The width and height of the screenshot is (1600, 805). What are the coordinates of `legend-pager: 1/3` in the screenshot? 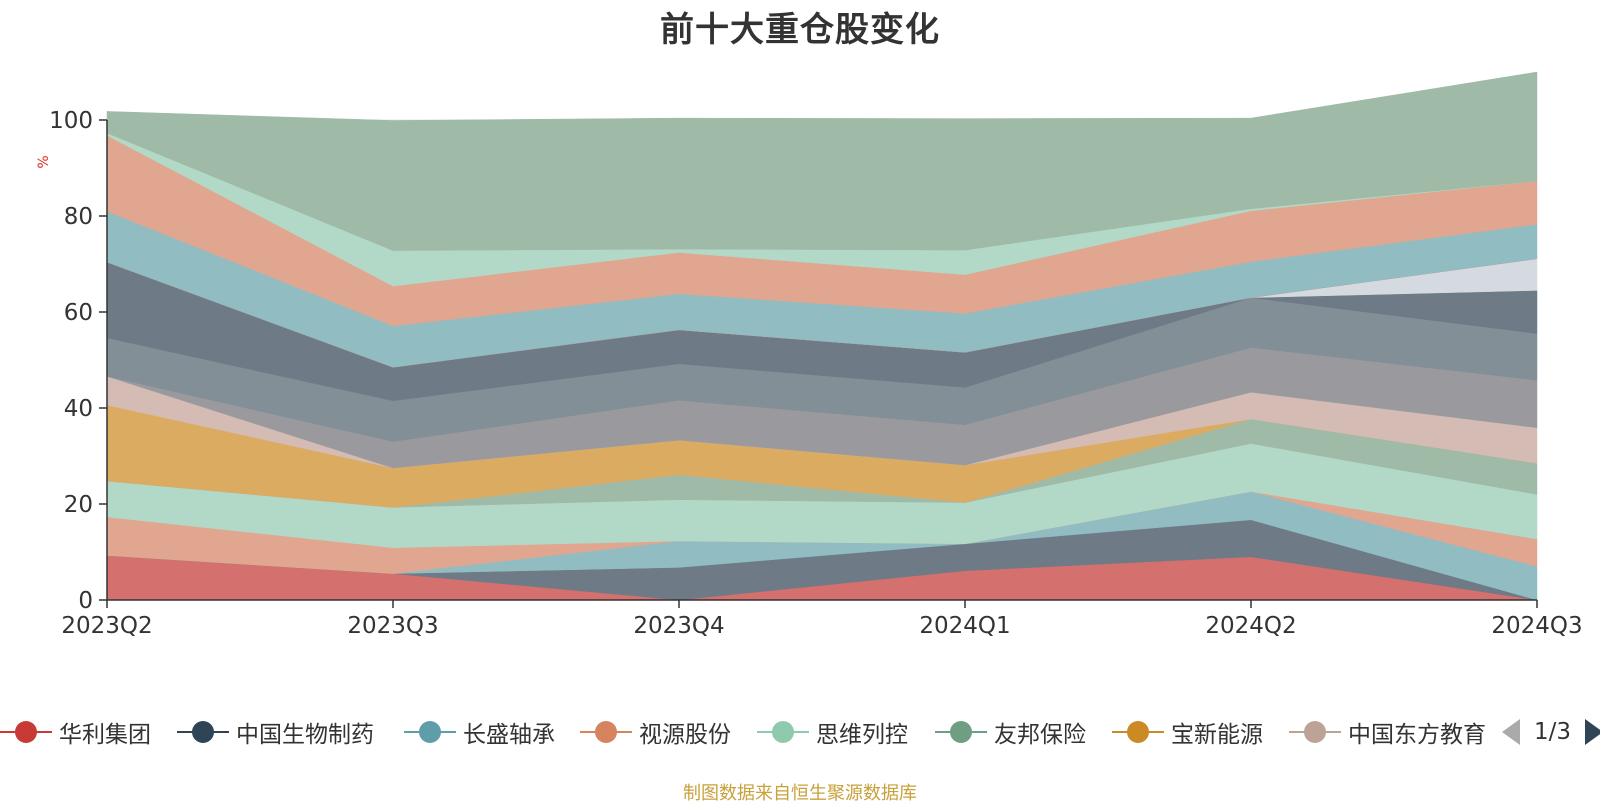 It's located at (1550, 732).